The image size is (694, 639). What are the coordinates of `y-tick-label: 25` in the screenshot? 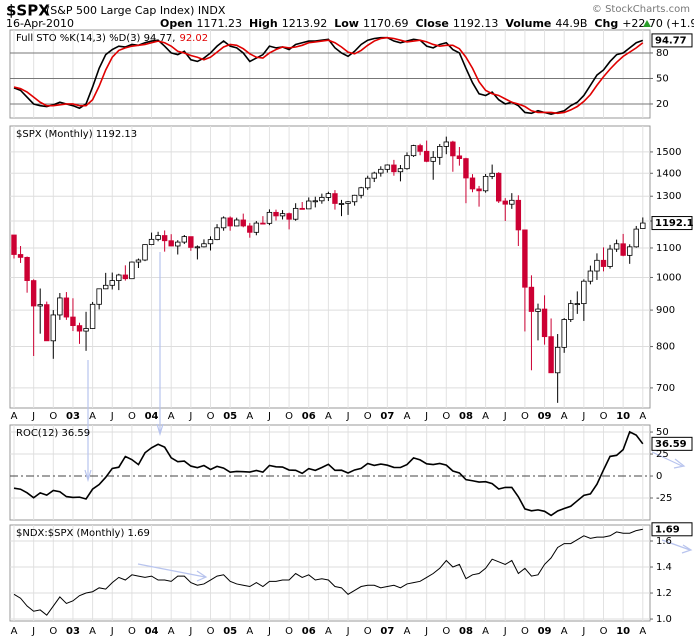 It's located at (662, 454).